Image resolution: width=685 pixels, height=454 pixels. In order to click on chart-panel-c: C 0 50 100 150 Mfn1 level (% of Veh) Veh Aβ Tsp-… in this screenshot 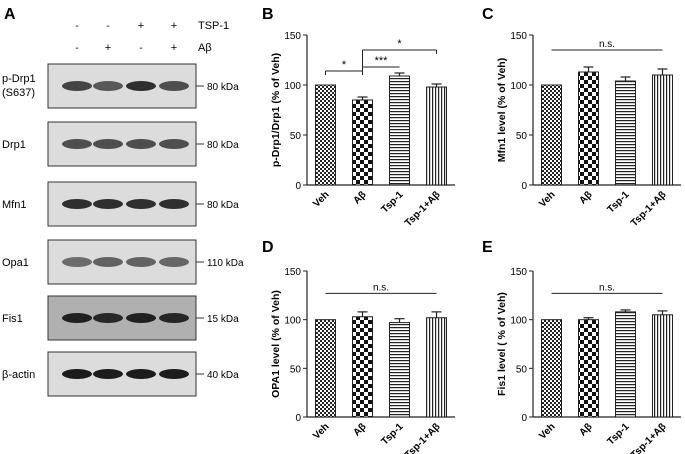, I will do `click(581, 117)`.